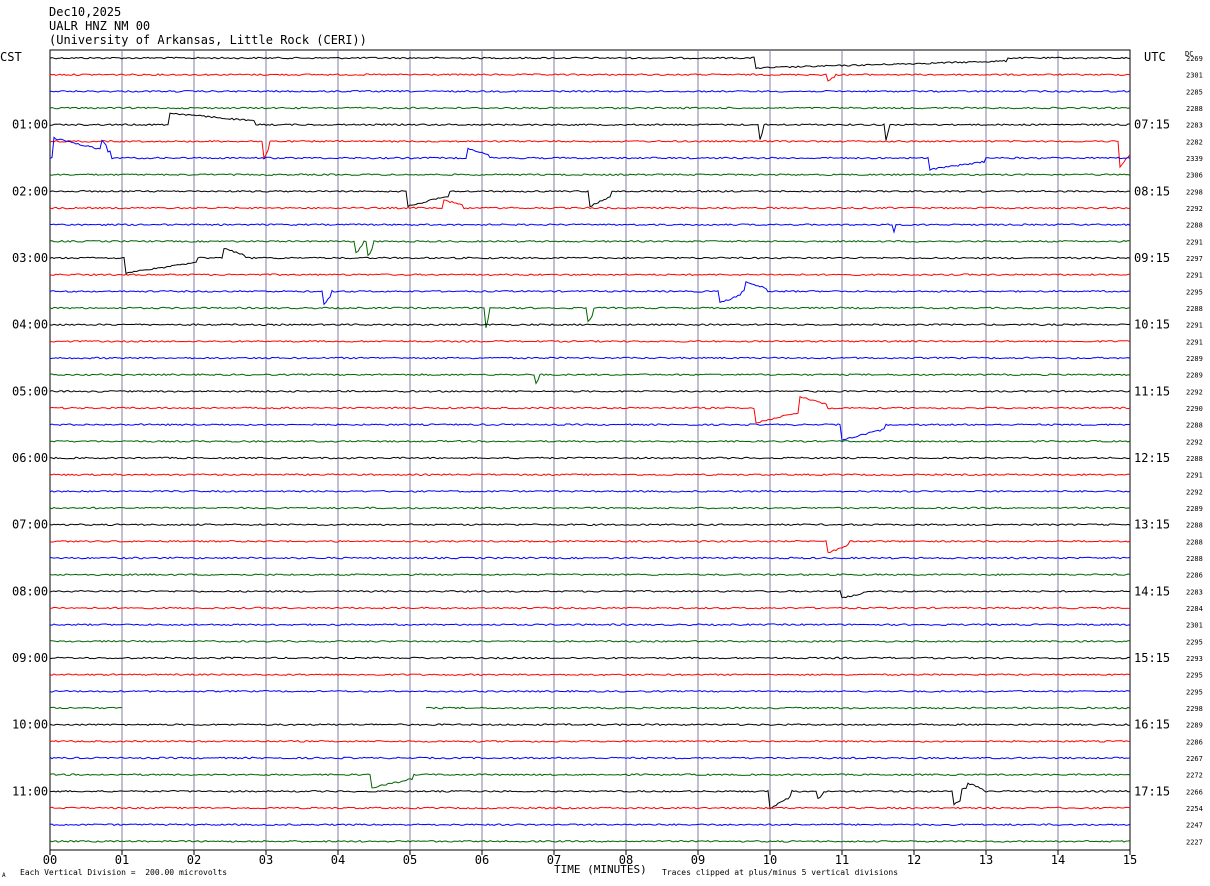 This screenshot has height=886, width=1210. What do you see at coordinates (554, 860) in the screenshot?
I see `x-tick-label: 07` at bounding box center [554, 860].